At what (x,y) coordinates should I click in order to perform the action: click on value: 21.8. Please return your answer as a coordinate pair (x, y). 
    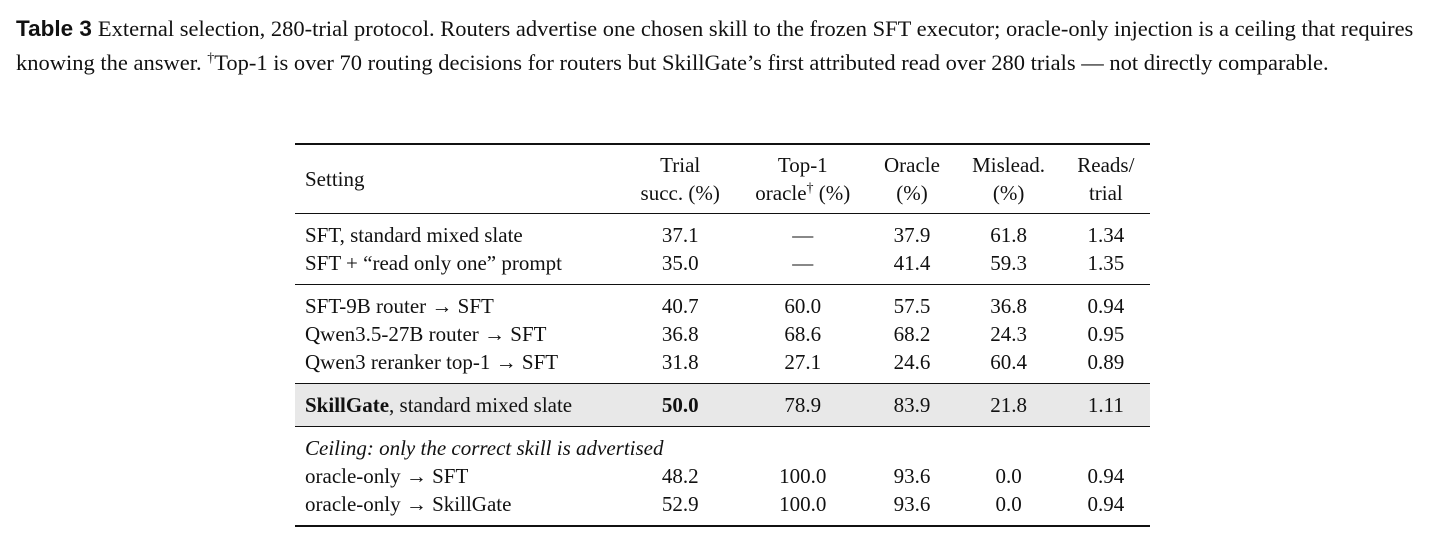
    Looking at the image, I should click on (1008, 405).